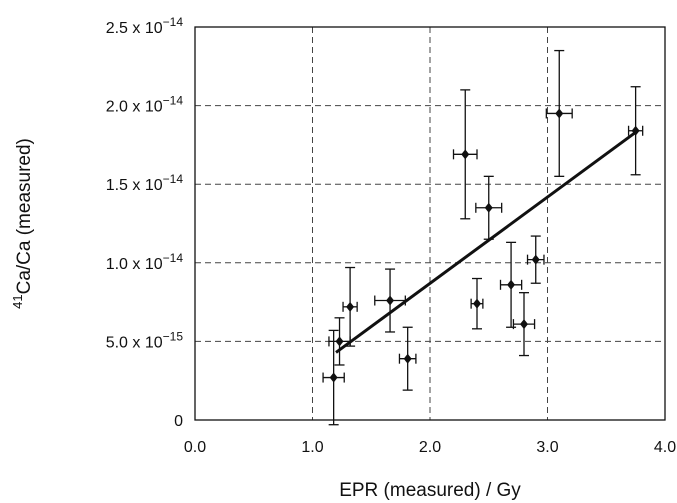  I want to click on x-tick-label: 0.0, so click(195, 447).